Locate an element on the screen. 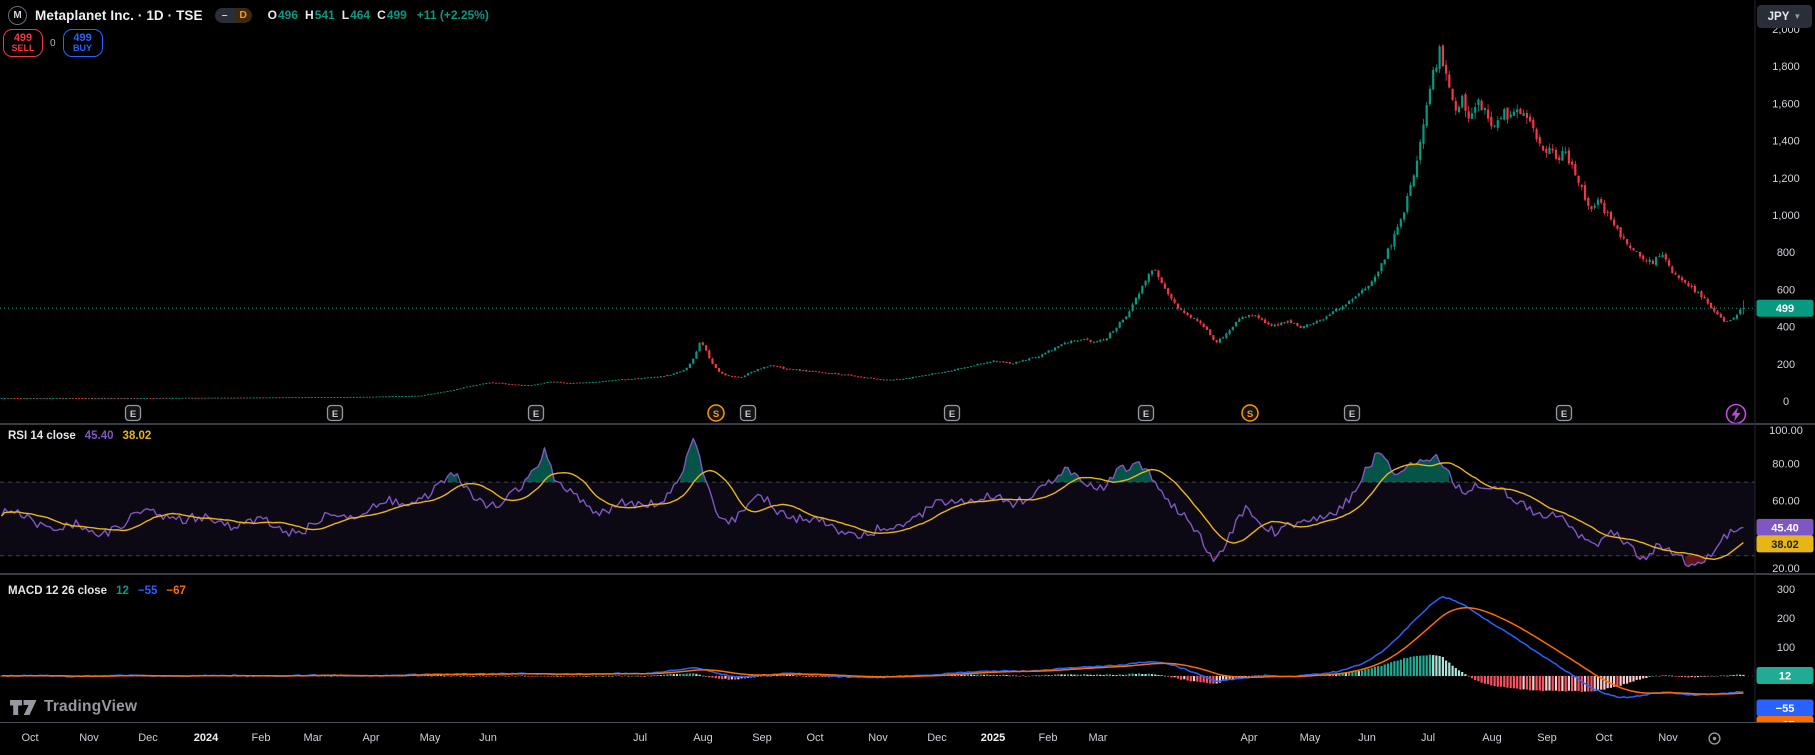 The image size is (1815, 755). svg-text: 45.40 is located at coordinates (1785, 528).